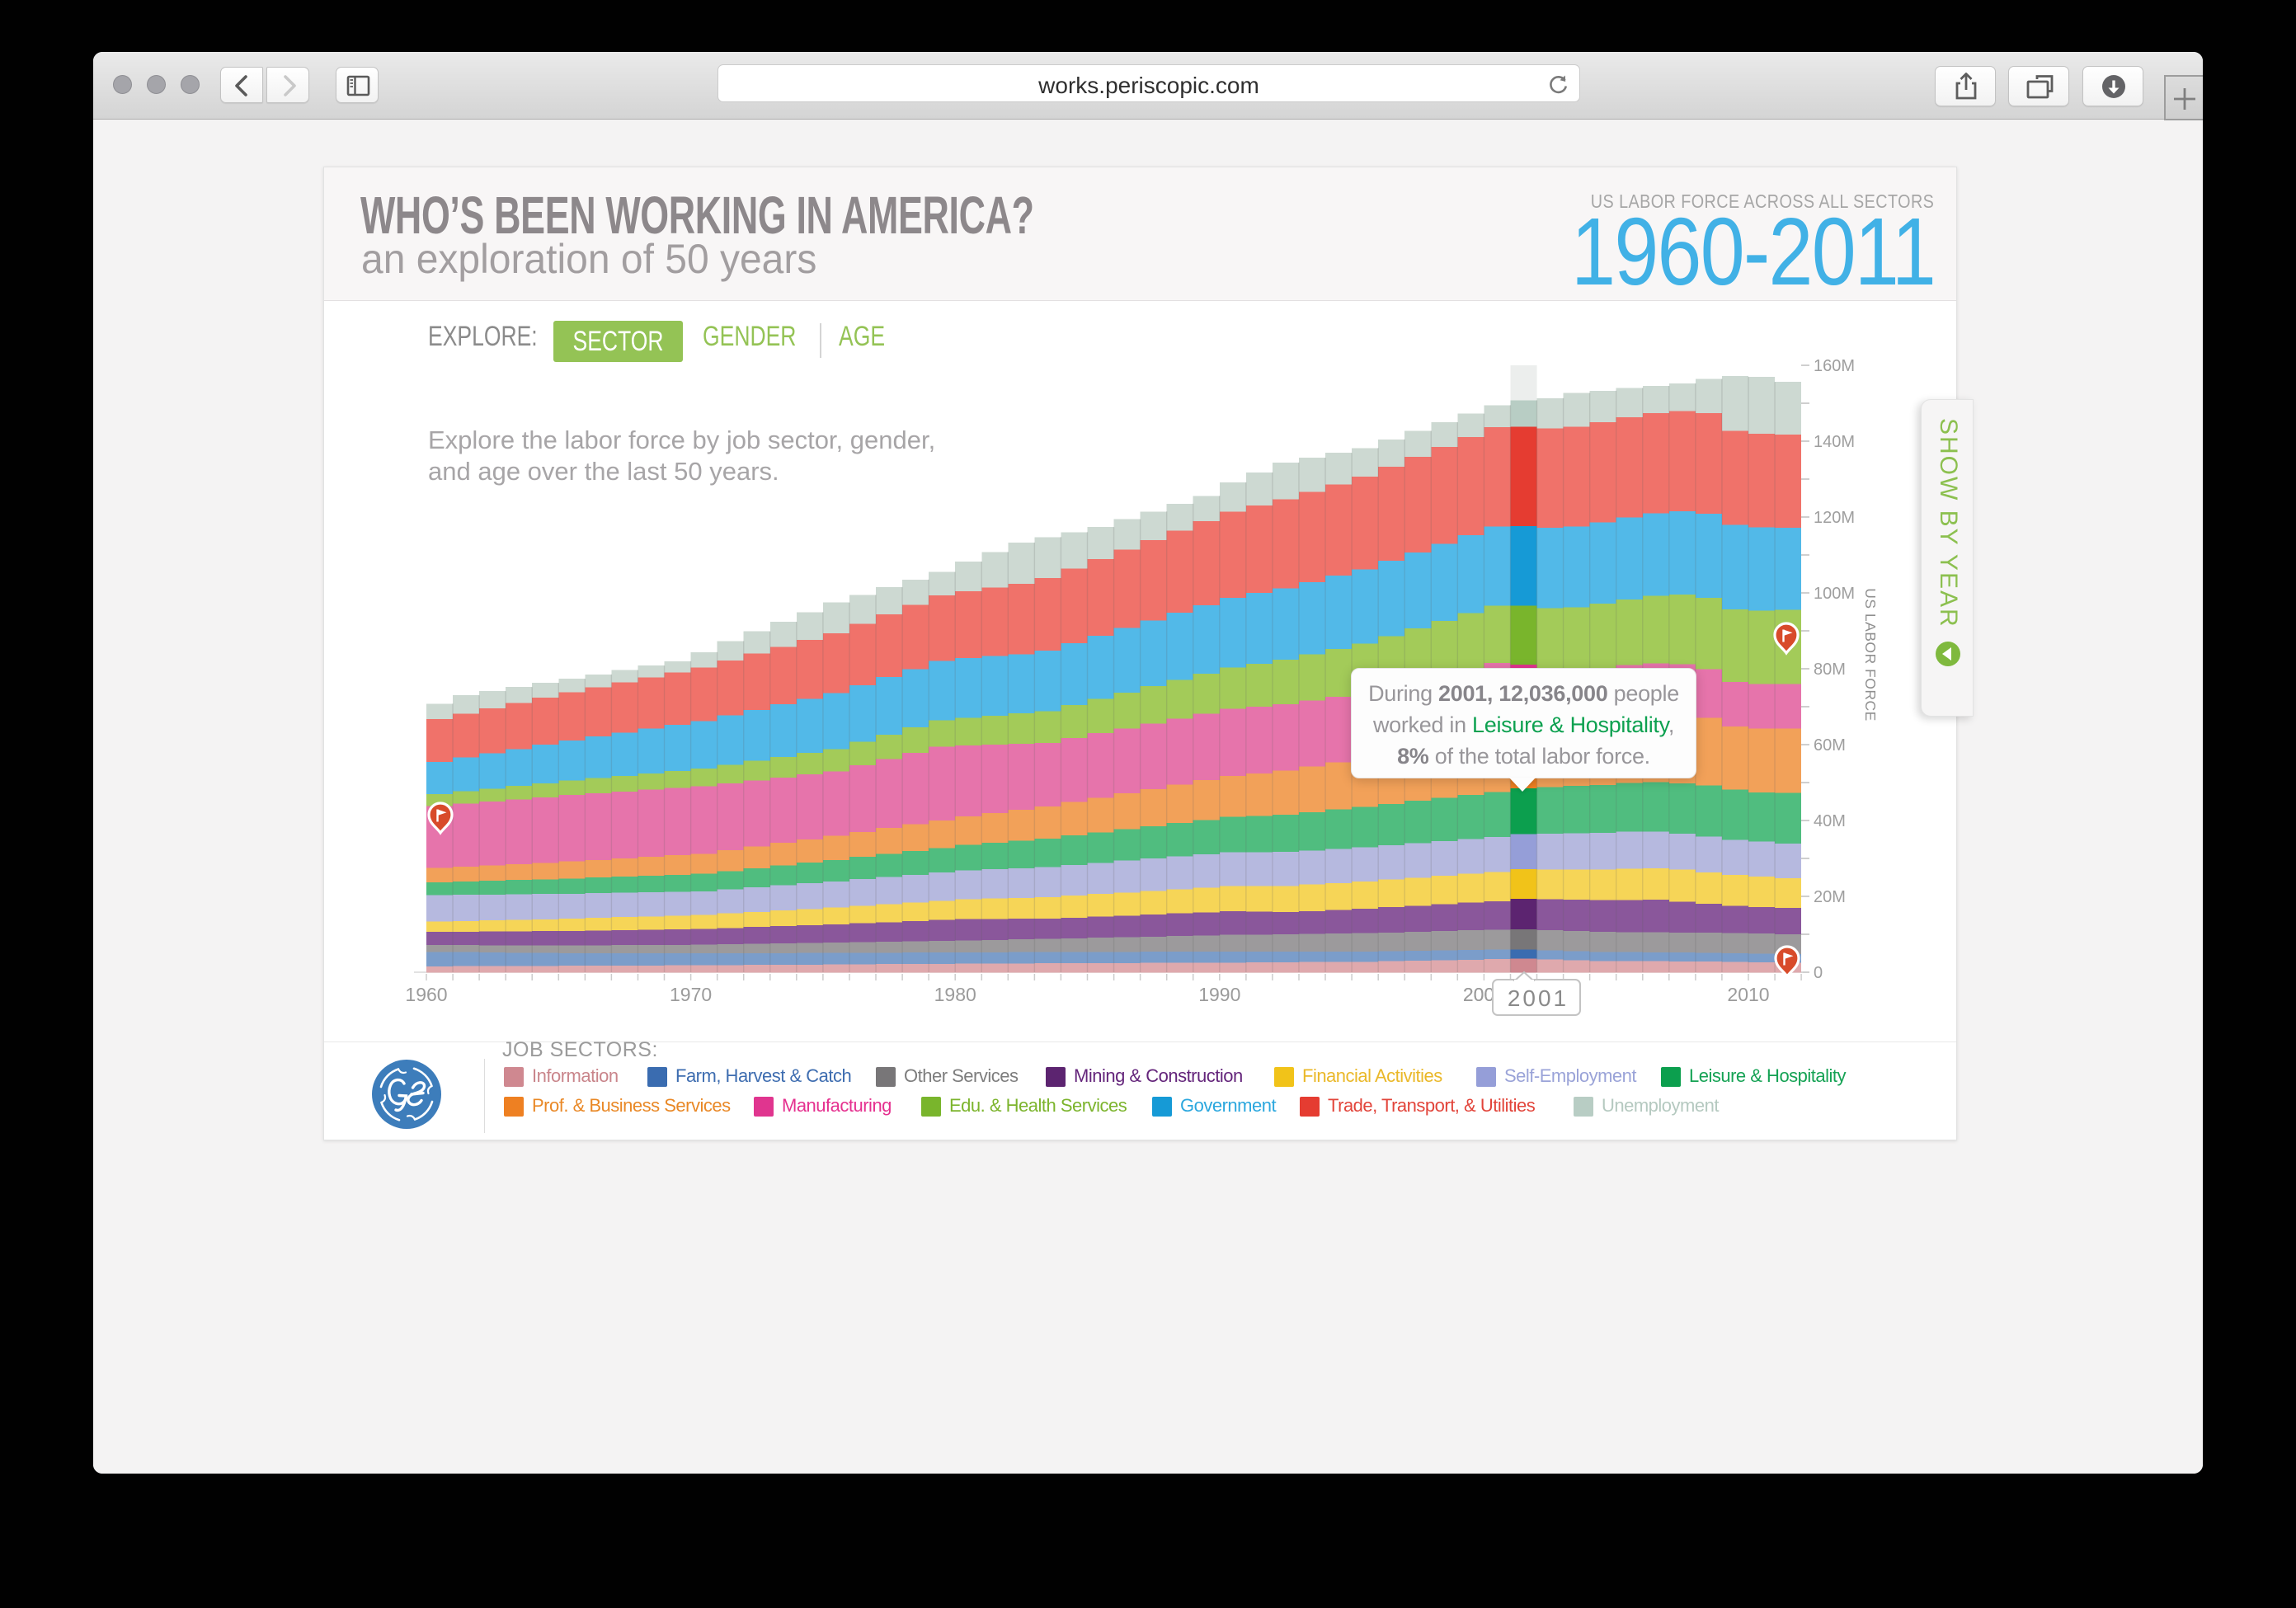  I want to click on svg-text: 80M, so click(1830, 670).